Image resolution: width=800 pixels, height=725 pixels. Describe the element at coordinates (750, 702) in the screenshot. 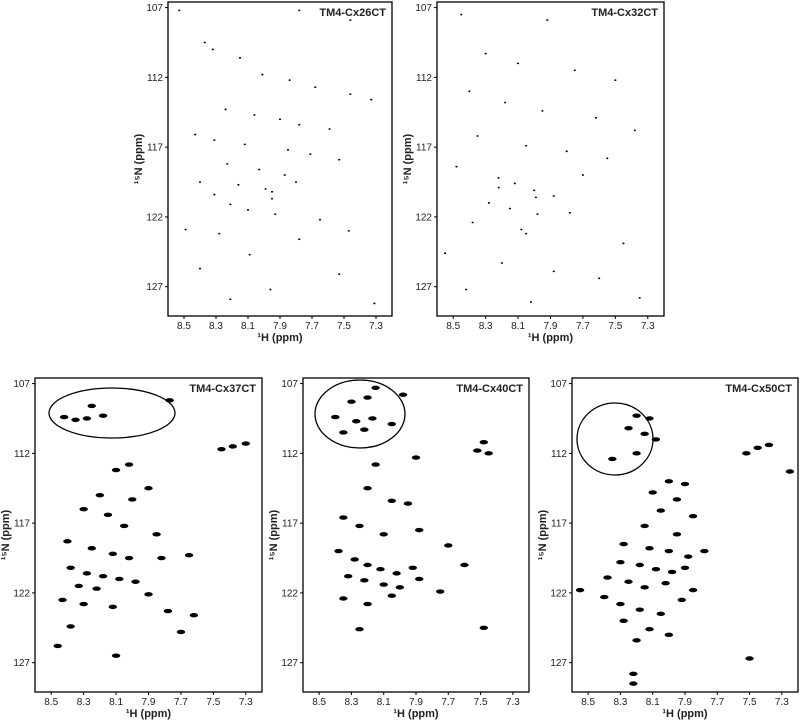

I see `x-tick-label: 7.5` at that location.